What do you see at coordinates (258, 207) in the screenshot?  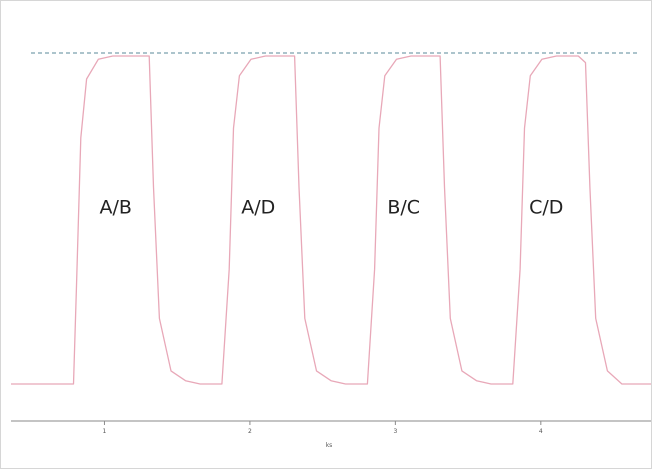 I see `segment-label: A/D` at bounding box center [258, 207].